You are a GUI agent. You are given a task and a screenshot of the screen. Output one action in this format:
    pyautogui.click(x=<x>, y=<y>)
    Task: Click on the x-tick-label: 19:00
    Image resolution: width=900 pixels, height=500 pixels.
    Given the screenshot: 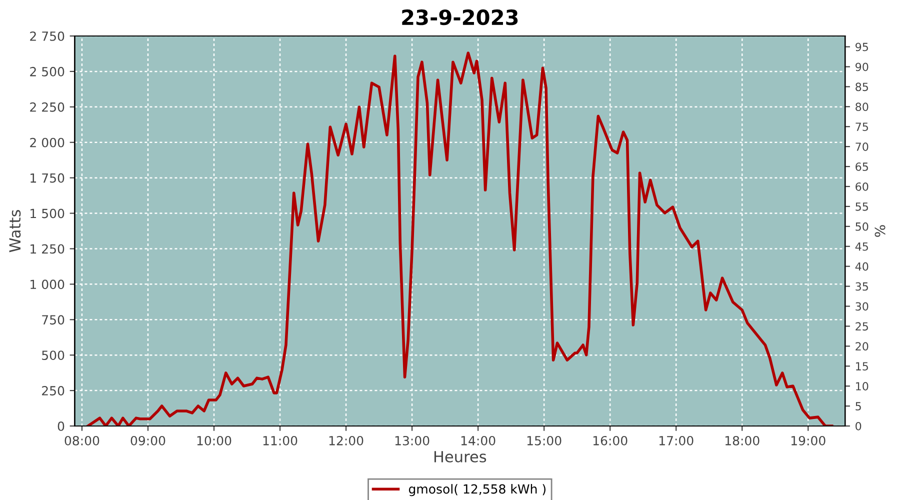 What is the action you would take?
    pyautogui.click(x=808, y=441)
    